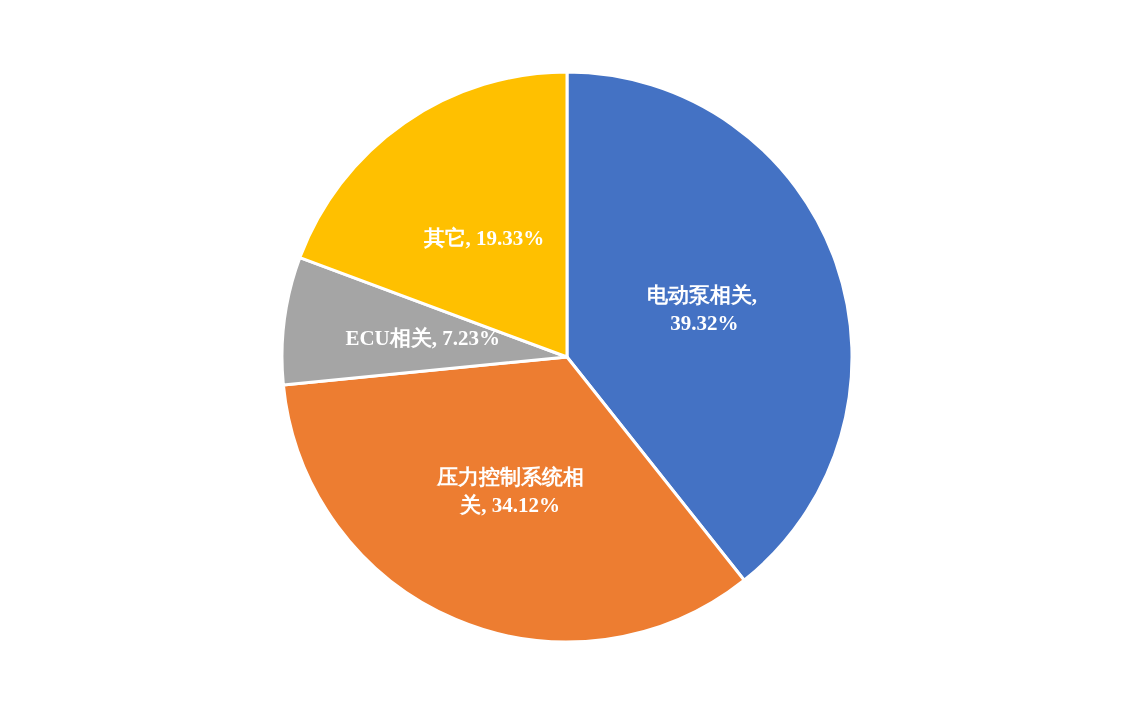 The image size is (1132, 720). I want to click on slice-label: 压力控制系统相关, 34.12%, so click(509, 490).